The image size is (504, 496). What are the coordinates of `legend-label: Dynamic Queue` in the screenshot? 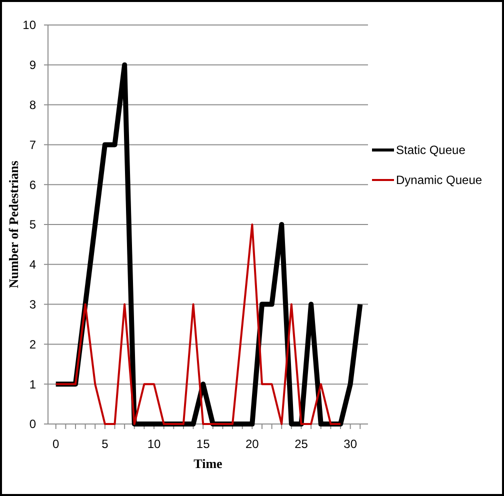 It's located at (439, 180).